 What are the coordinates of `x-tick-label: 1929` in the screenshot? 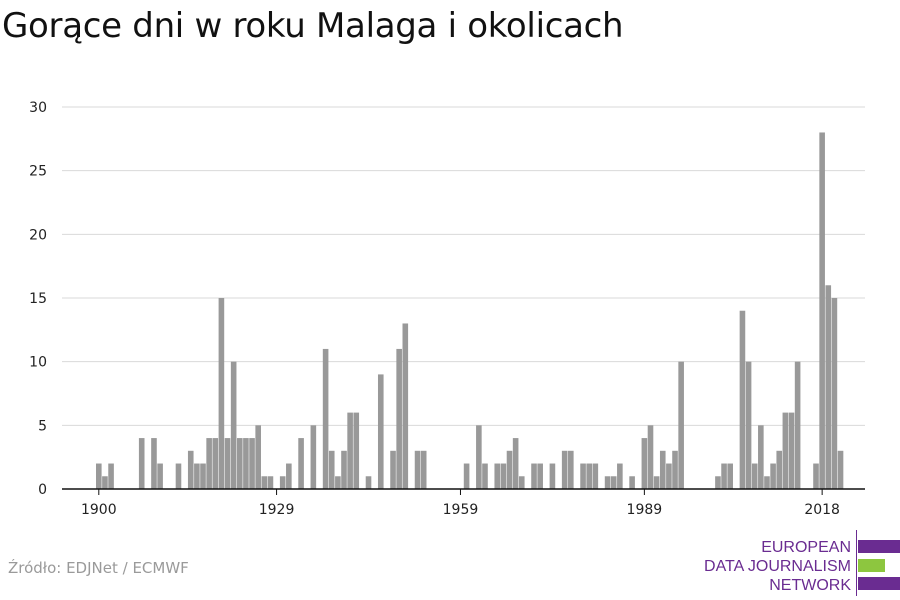 It's located at (277, 510).